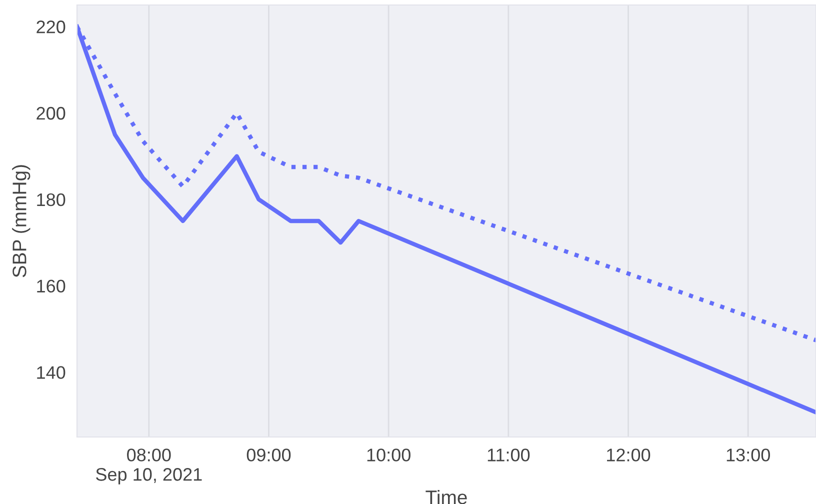 The height and width of the screenshot is (504, 816). I want to click on y-tick-label: 220, so click(51, 27).